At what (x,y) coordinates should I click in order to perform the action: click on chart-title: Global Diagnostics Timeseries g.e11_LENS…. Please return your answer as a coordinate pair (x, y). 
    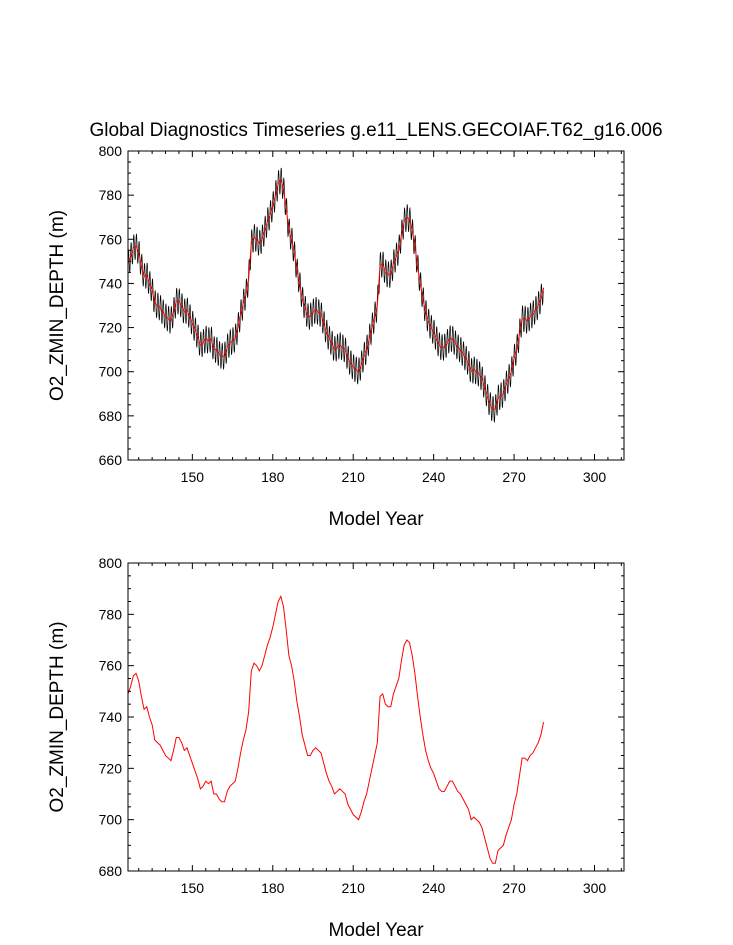
    Looking at the image, I should click on (375, 130).